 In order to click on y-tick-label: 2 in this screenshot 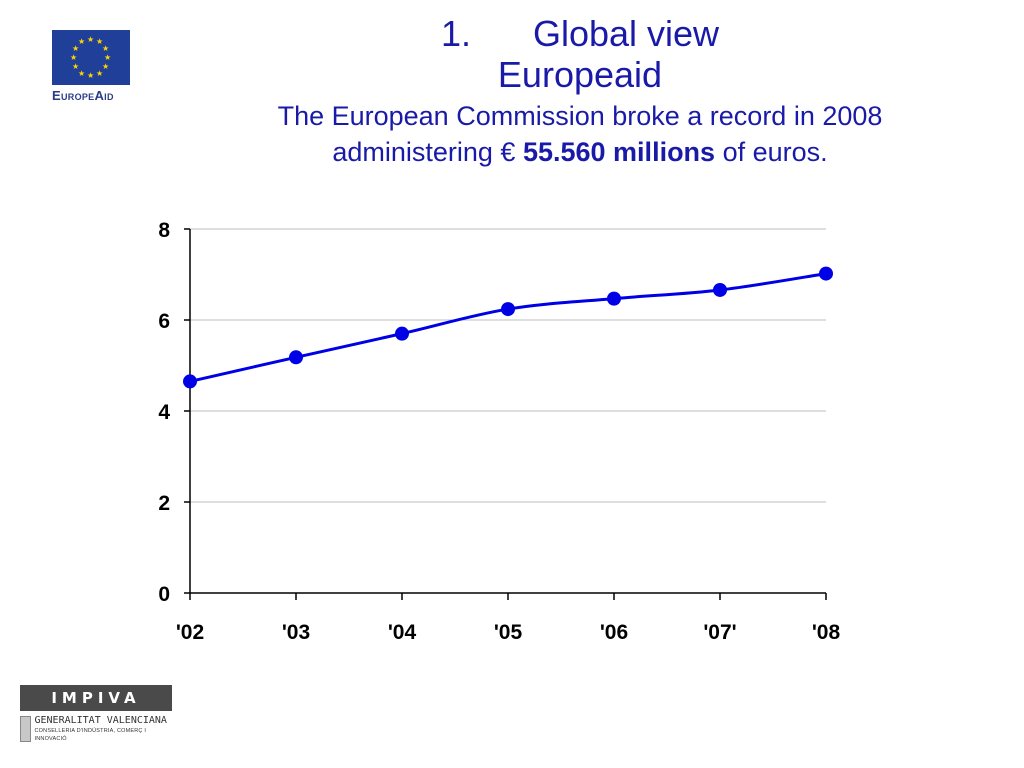, I will do `click(164, 503)`.